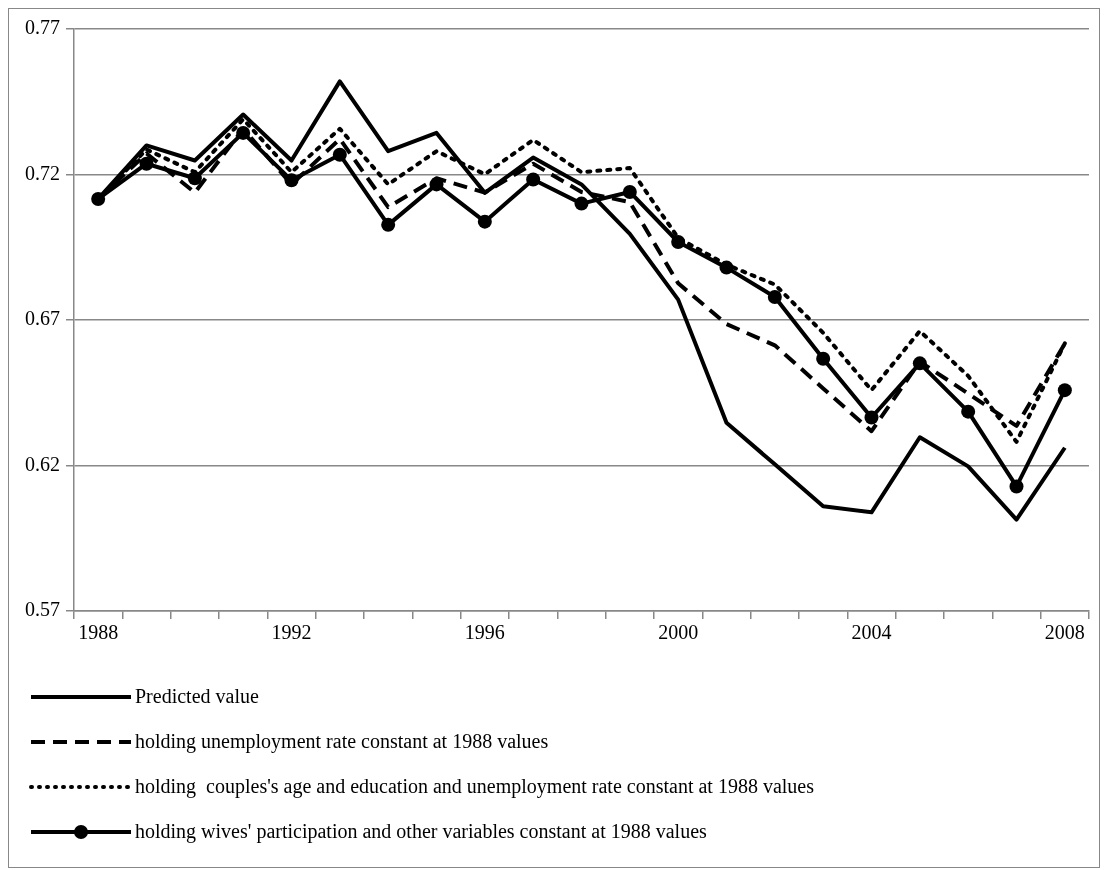  Describe the element at coordinates (291, 632) in the screenshot. I see `x-tick-label: 1992` at that location.